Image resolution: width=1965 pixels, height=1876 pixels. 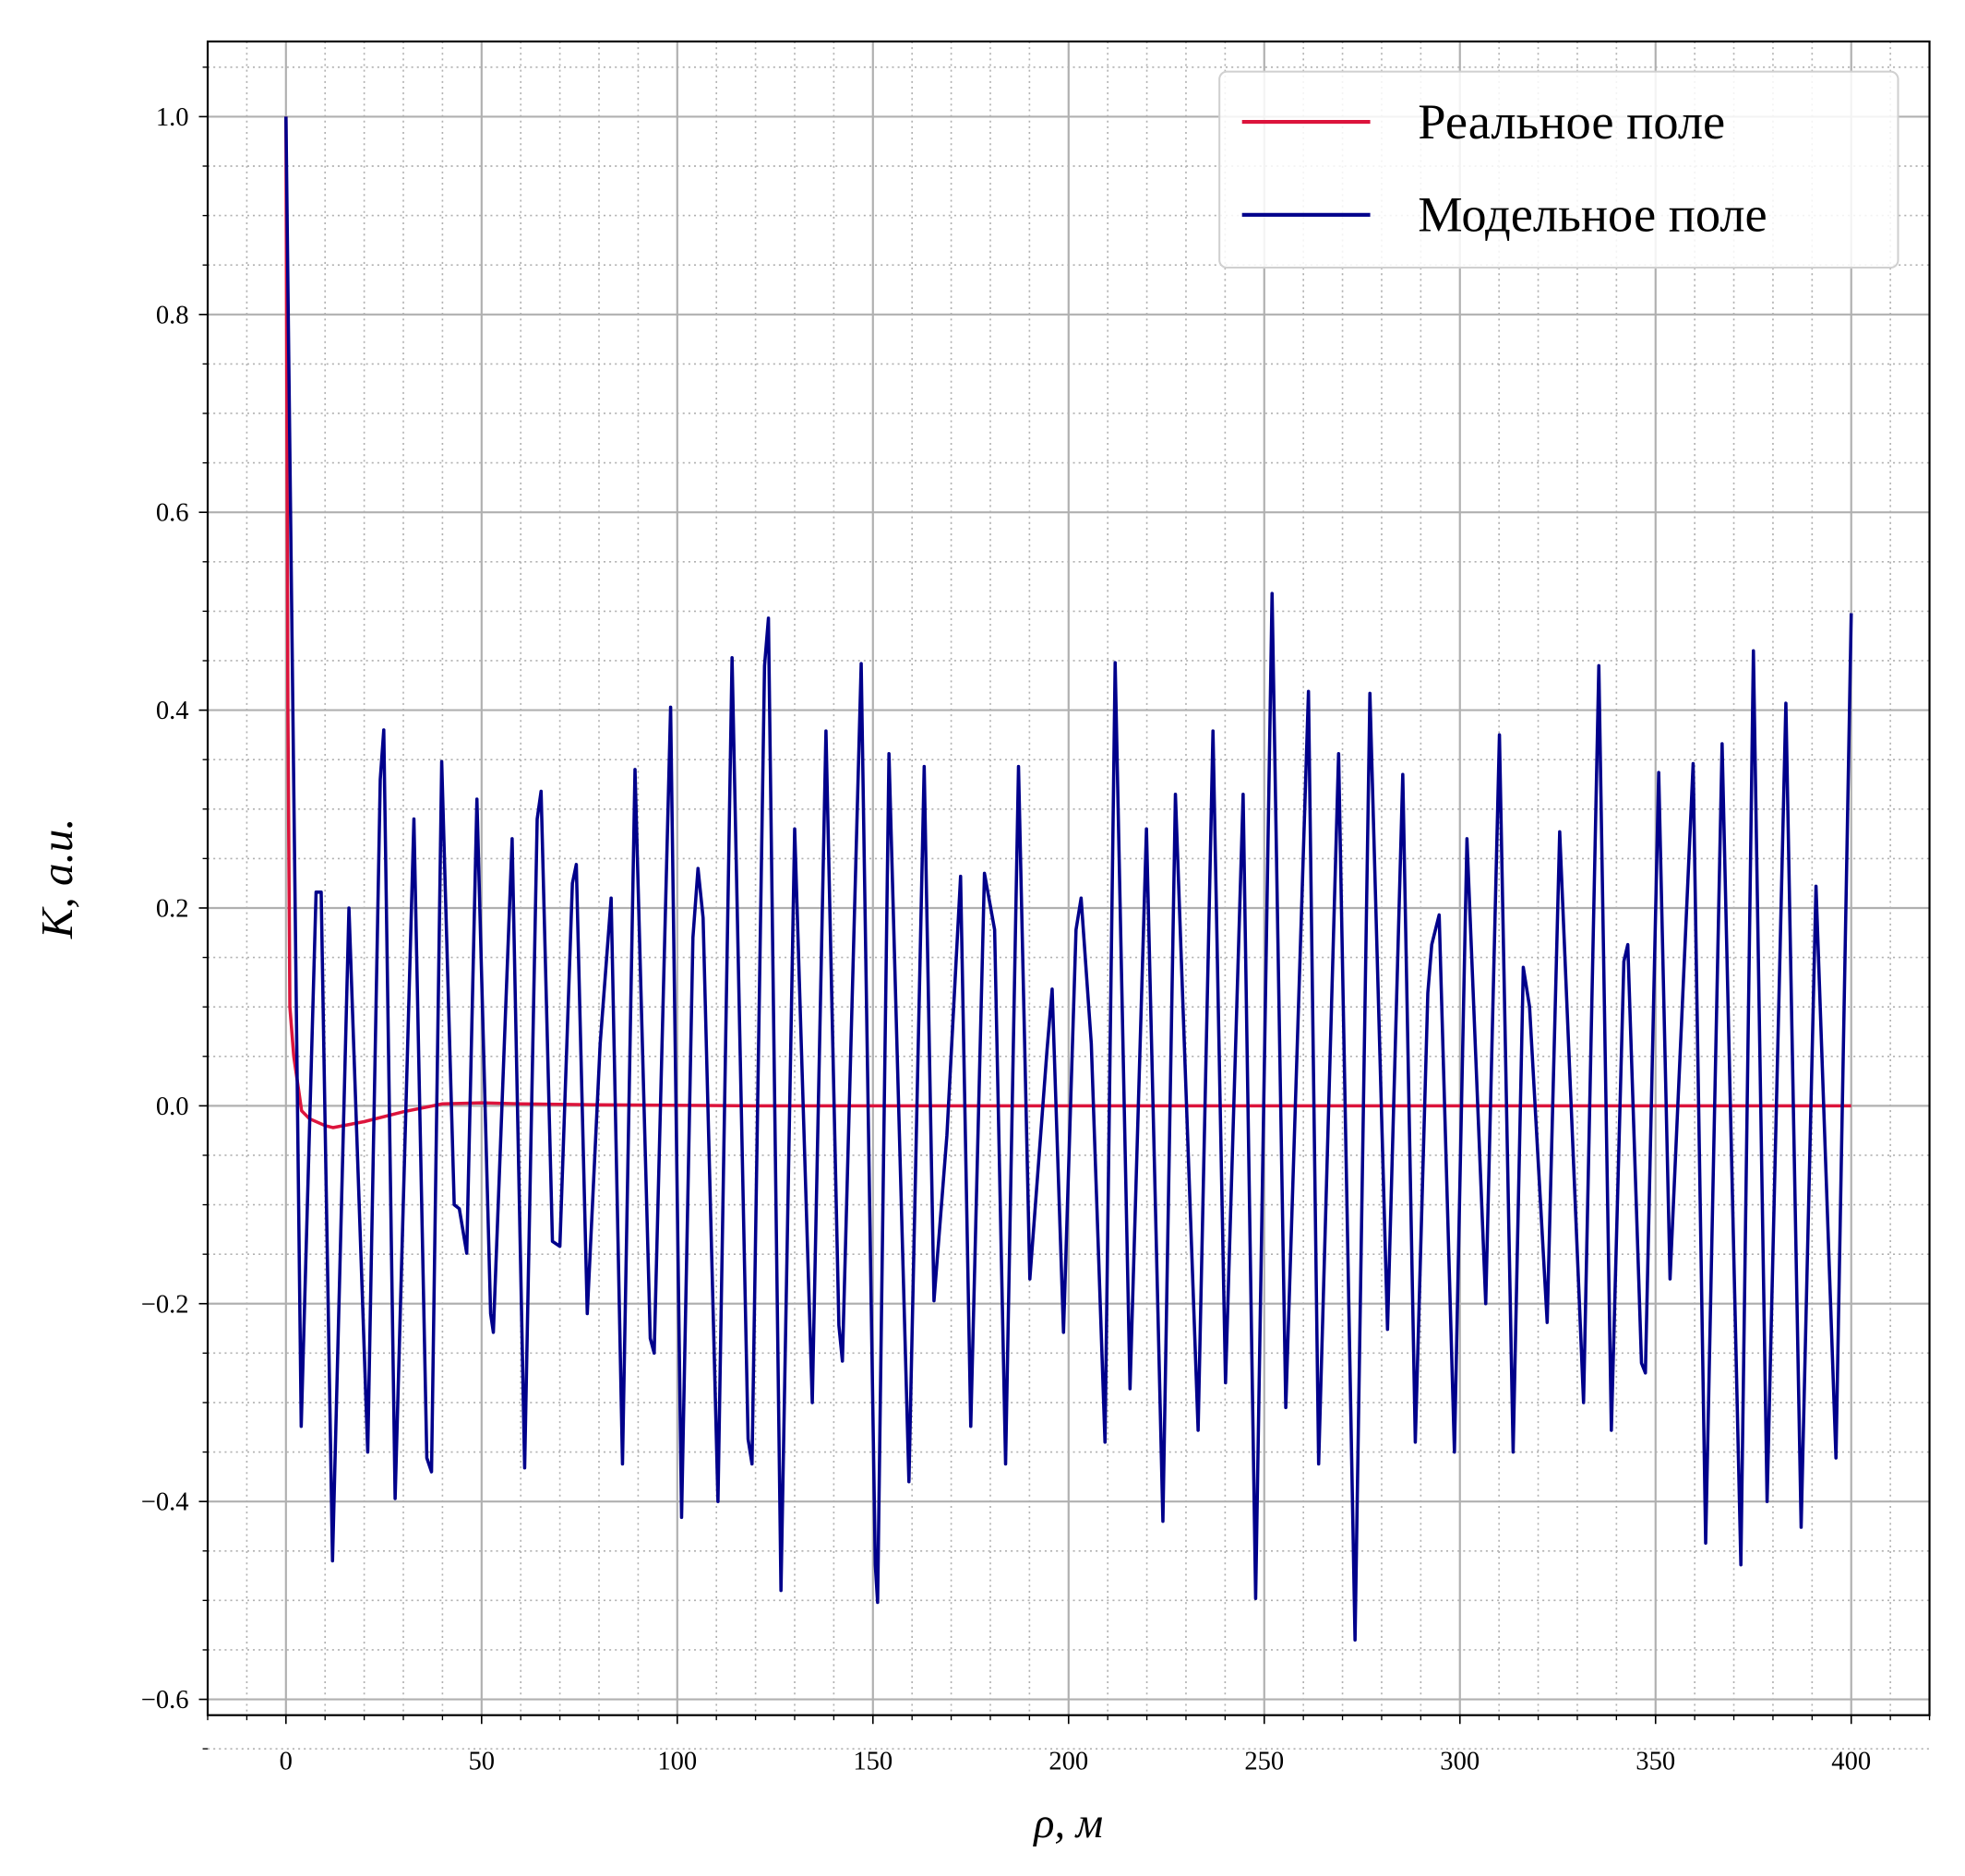 I want to click on x-tick-label: 350, so click(x=1655, y=1761).